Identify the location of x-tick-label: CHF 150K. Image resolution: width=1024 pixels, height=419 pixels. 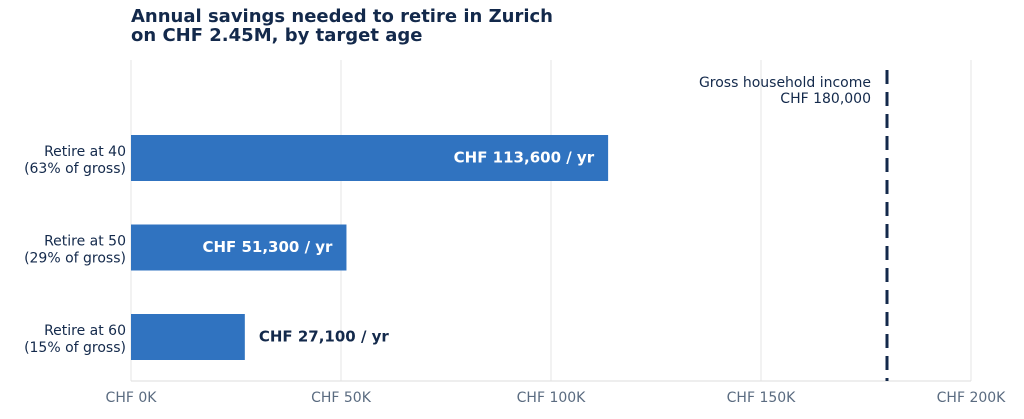
(762, 398).